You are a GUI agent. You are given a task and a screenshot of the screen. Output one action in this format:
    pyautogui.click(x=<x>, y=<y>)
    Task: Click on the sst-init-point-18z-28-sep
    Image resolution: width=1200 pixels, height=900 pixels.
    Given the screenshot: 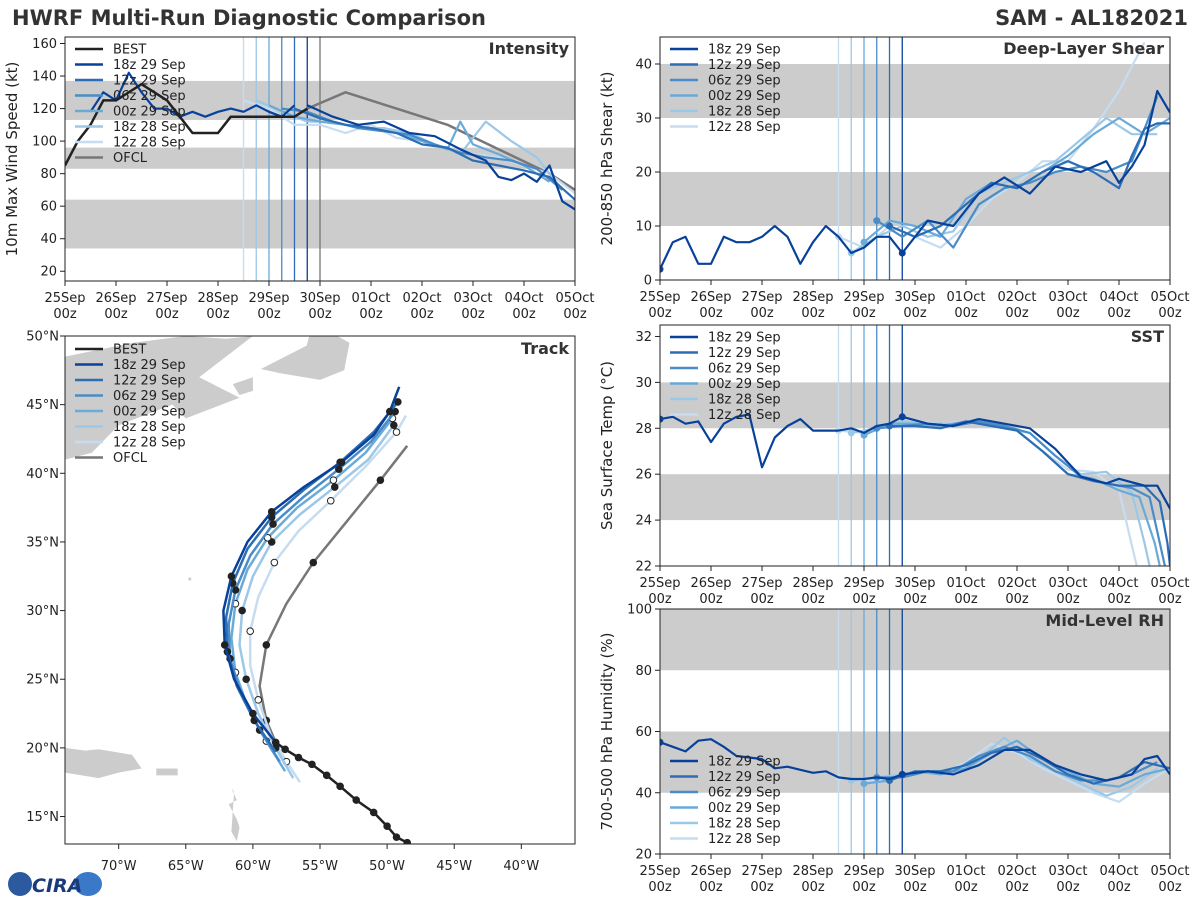 What is the action you would take?
    pyautogui.click(x=851, y=433)
    